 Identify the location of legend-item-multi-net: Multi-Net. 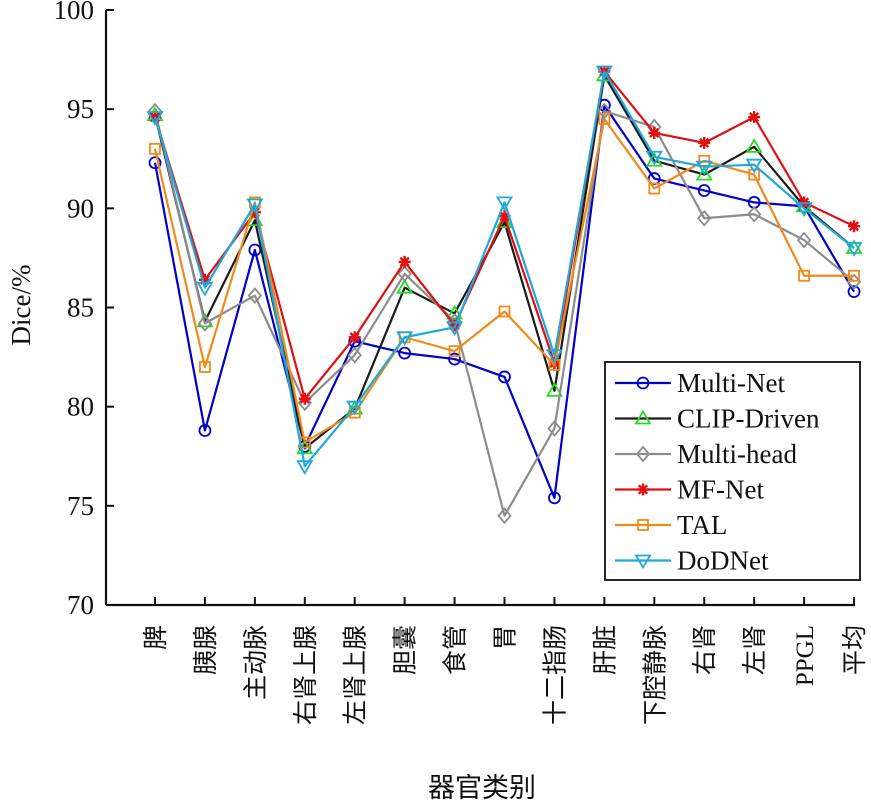
(700, 383).